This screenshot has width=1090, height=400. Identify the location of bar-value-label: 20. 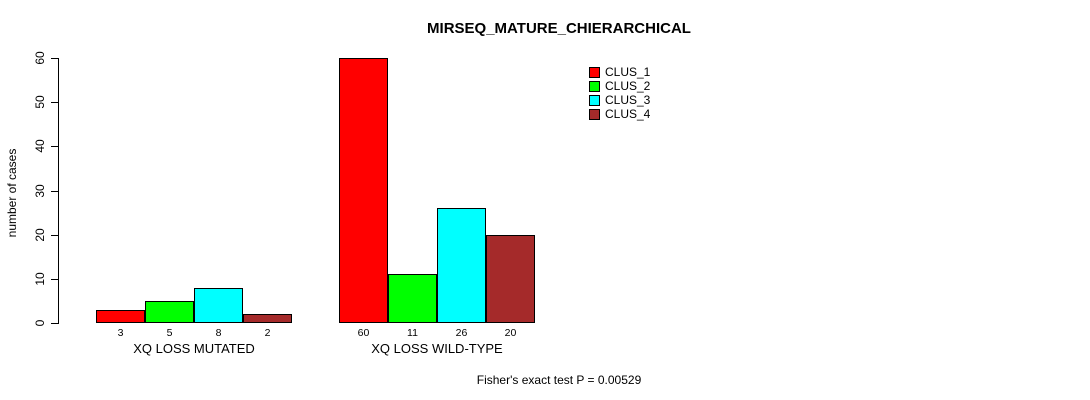
(510, 333).